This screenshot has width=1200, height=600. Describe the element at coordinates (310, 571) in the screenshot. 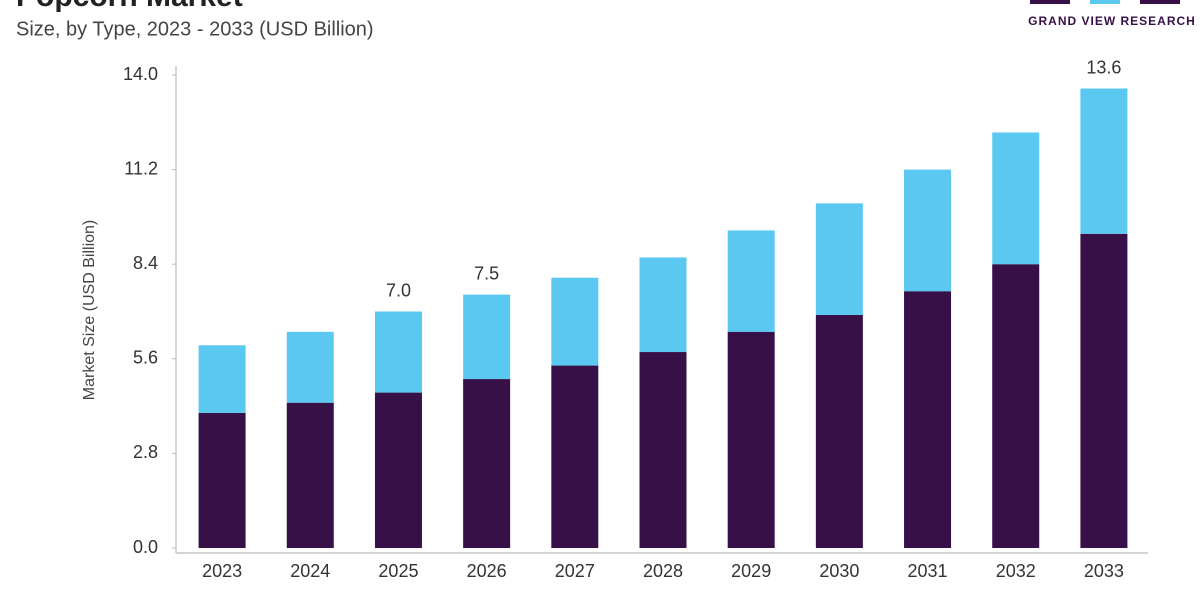

I see `x-tick-label: 2024` at that location.